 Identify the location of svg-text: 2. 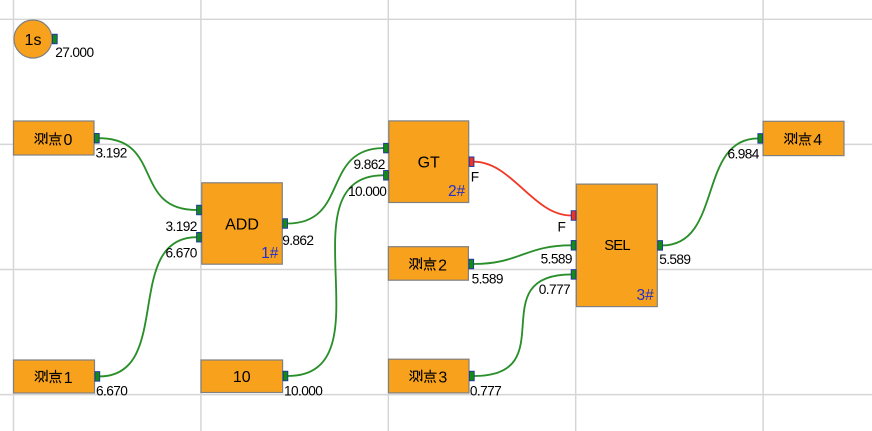
(442, 265).